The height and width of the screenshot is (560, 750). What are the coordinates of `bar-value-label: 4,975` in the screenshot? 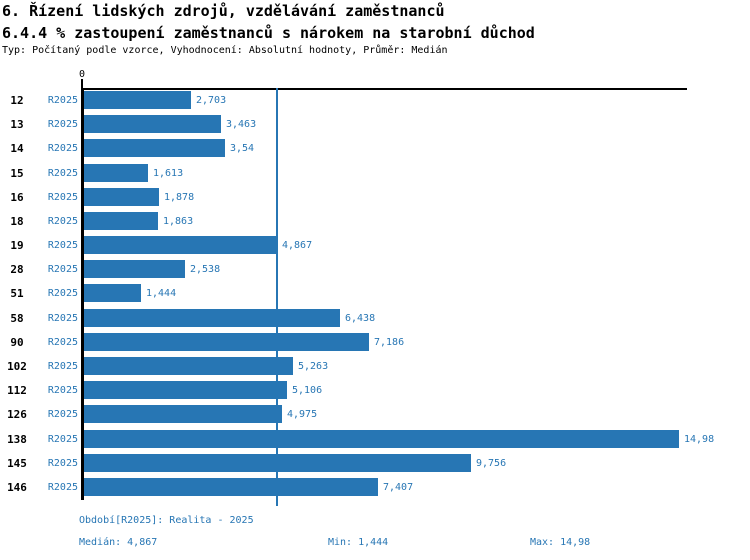 It's located at (302, 414).